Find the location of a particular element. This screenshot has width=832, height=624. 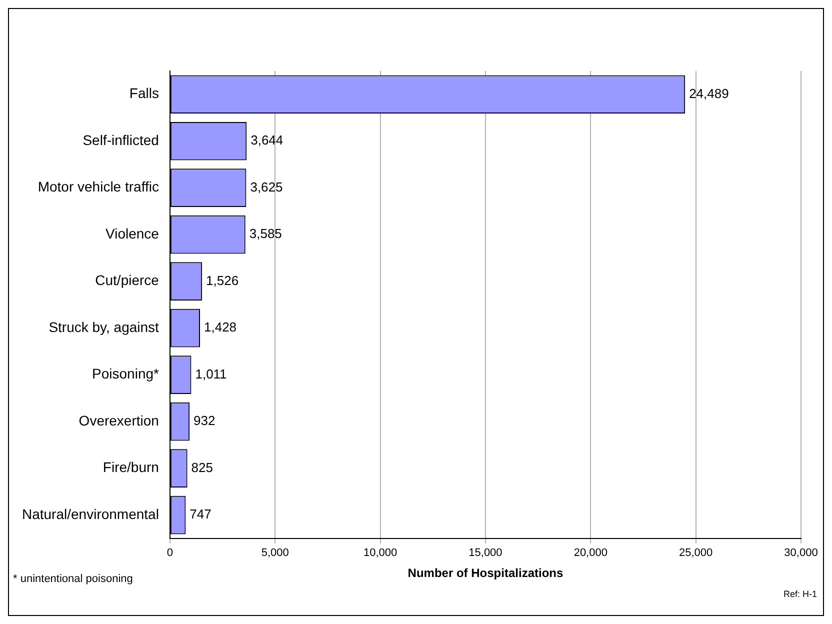

x-tick-label: 5,000 is located at coordinates (275, 553).